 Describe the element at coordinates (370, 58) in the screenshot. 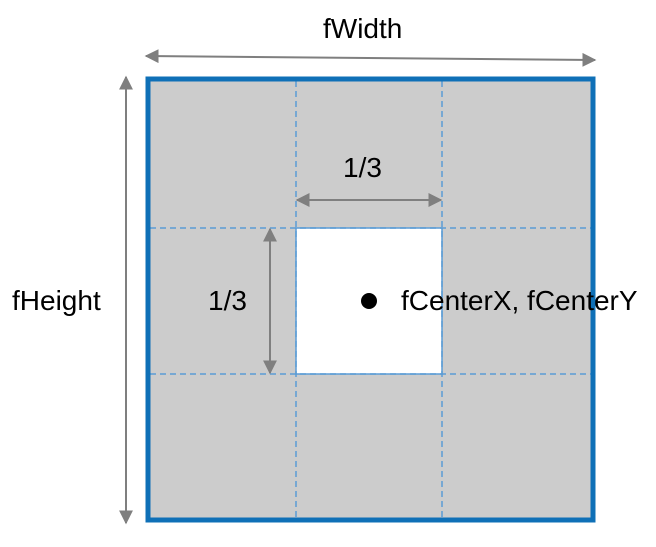

I see `width-arrow` at that location.